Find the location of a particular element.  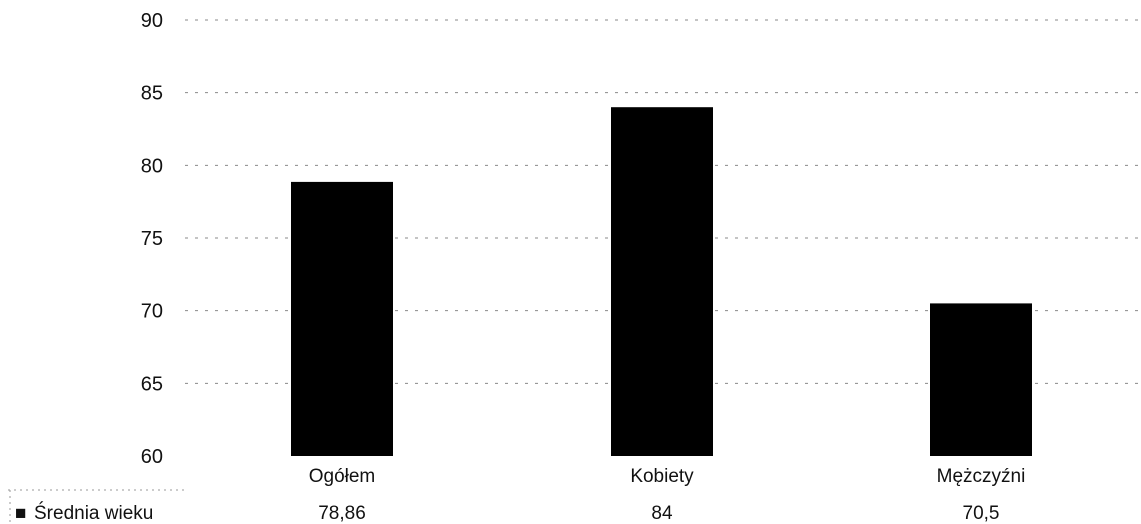

y-axis-ticks: 60 65 70 75 80 85 90 is located at coordinates (152, 239).